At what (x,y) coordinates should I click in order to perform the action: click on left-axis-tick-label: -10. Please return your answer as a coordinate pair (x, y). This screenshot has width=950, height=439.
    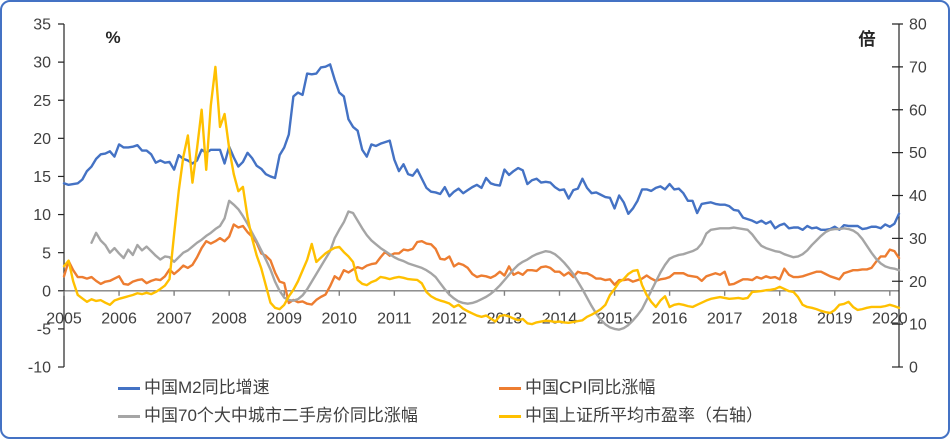
    Looking at the image, I should click on (39, 368).